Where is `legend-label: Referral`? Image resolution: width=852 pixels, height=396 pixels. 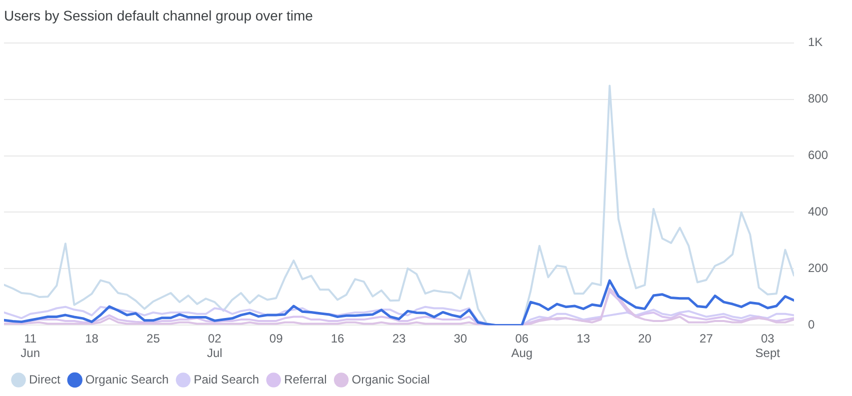
legend-label: Referral is located at coordinates (305, 379).